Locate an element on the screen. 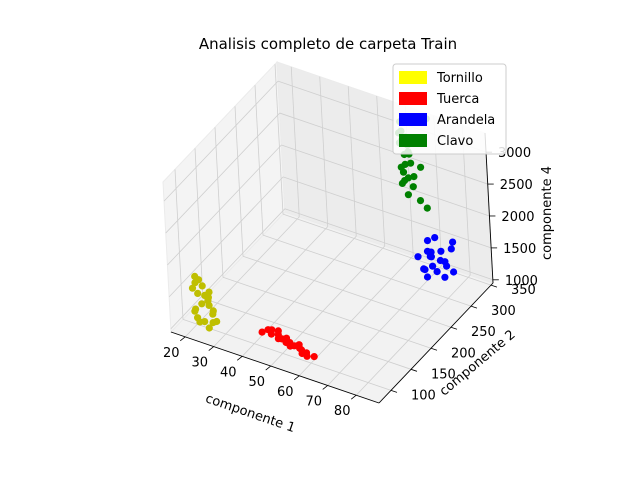 Image resolution: width=640 pixels, height=480 pixels. x-tick-label: 20 is located at coordinates (171, 353).